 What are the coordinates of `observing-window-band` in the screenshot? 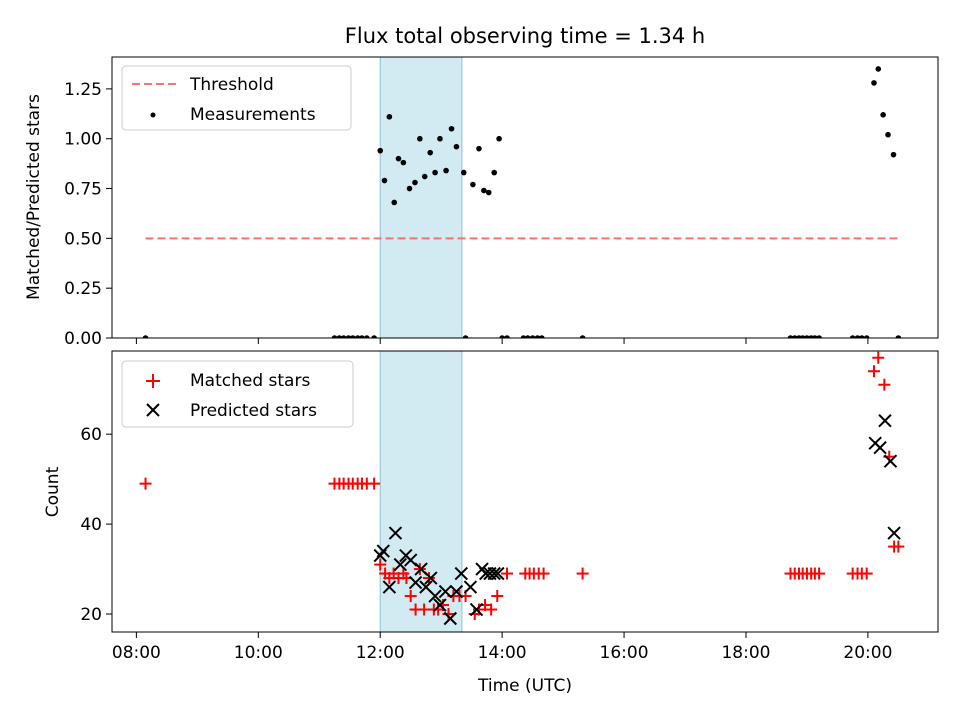 It's located at (421, 197).